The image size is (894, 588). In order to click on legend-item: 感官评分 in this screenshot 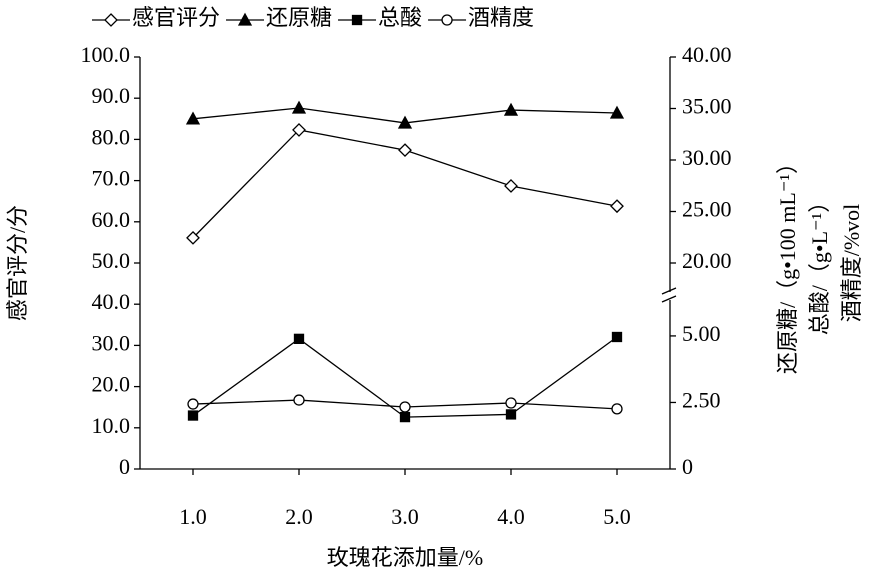, I will do `click(156, 17)`.